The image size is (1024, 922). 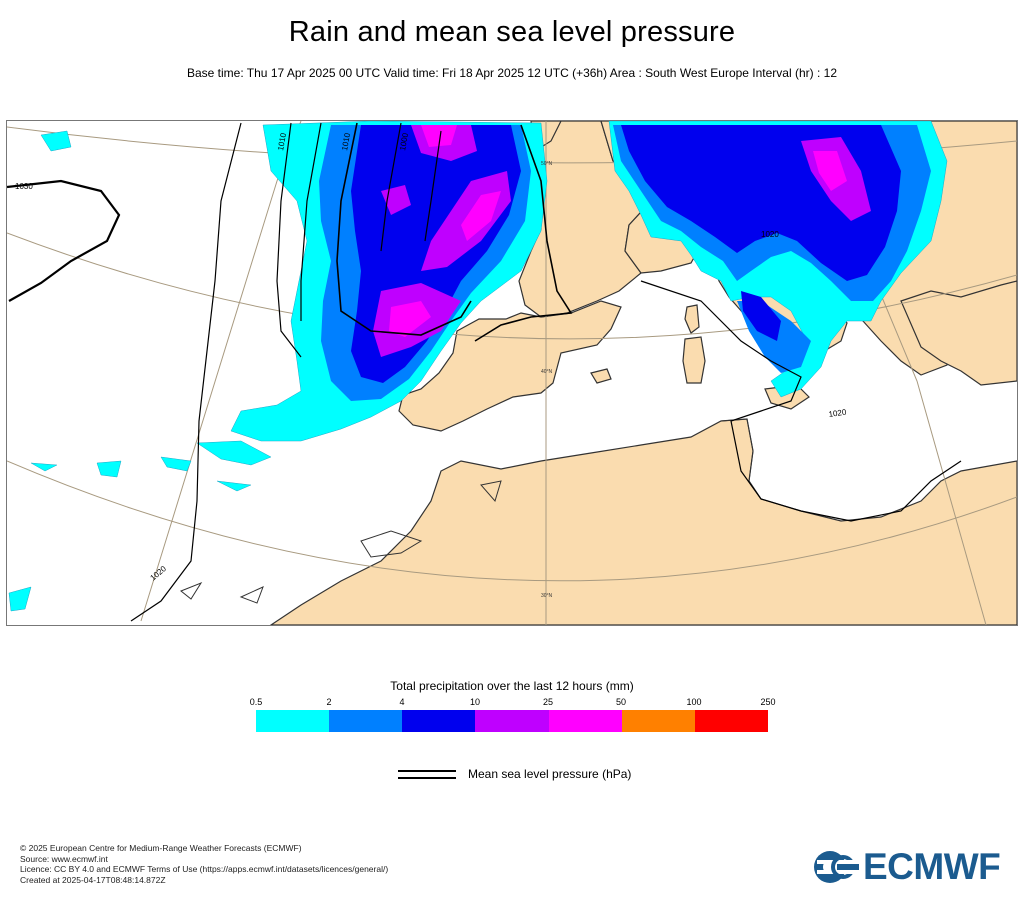 What do you see at coordinates (547, 596) in the screenshot?
I see `graticule-label: 30°N` at bounding box center [547, 596].